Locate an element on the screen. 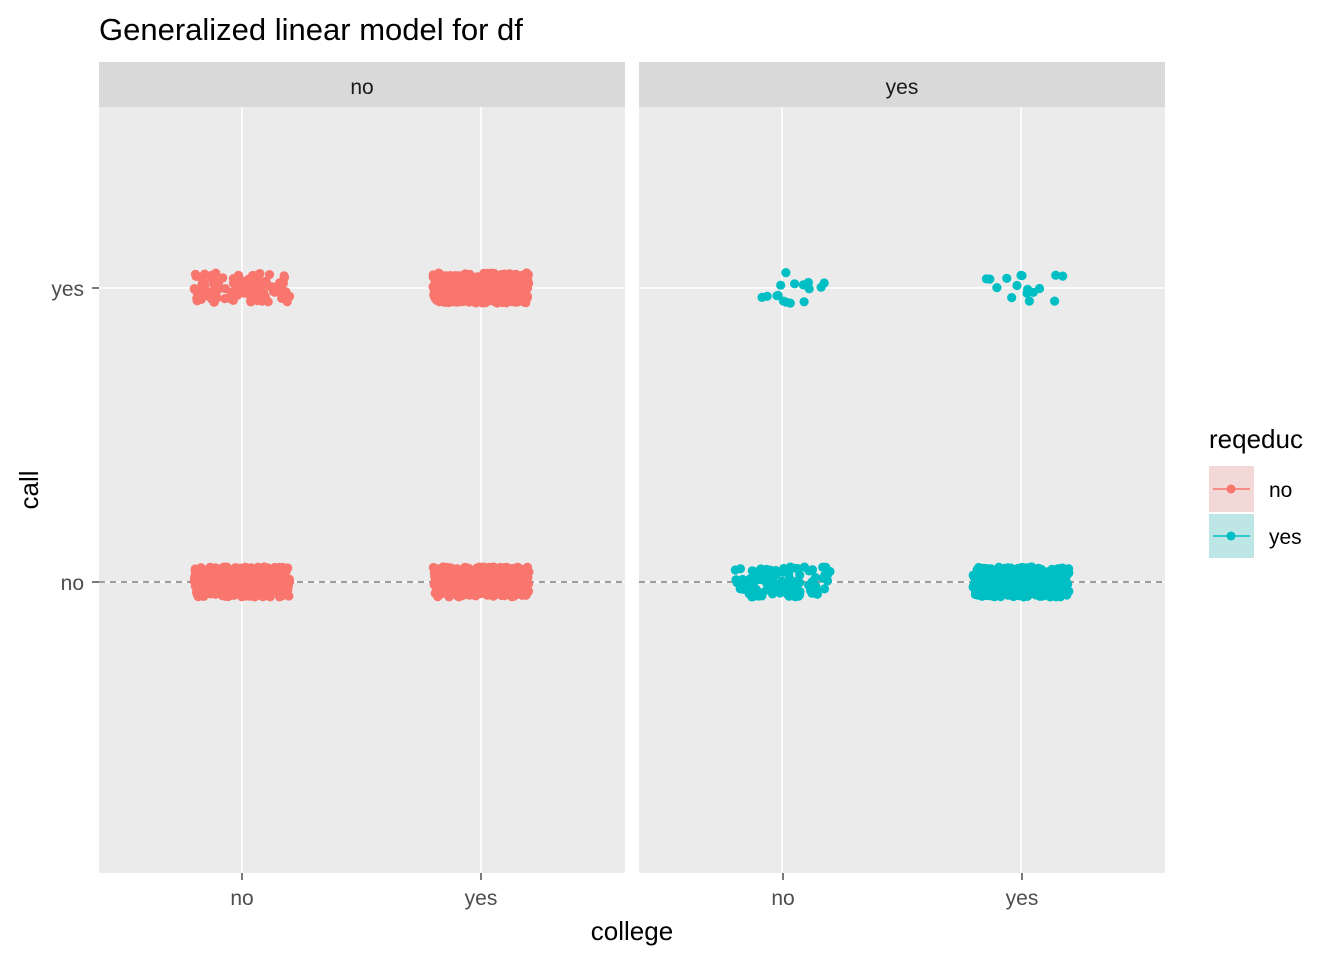 This screenshot has height=960, width=1344. facet-strip-yes is located at coordinates (902, 84).